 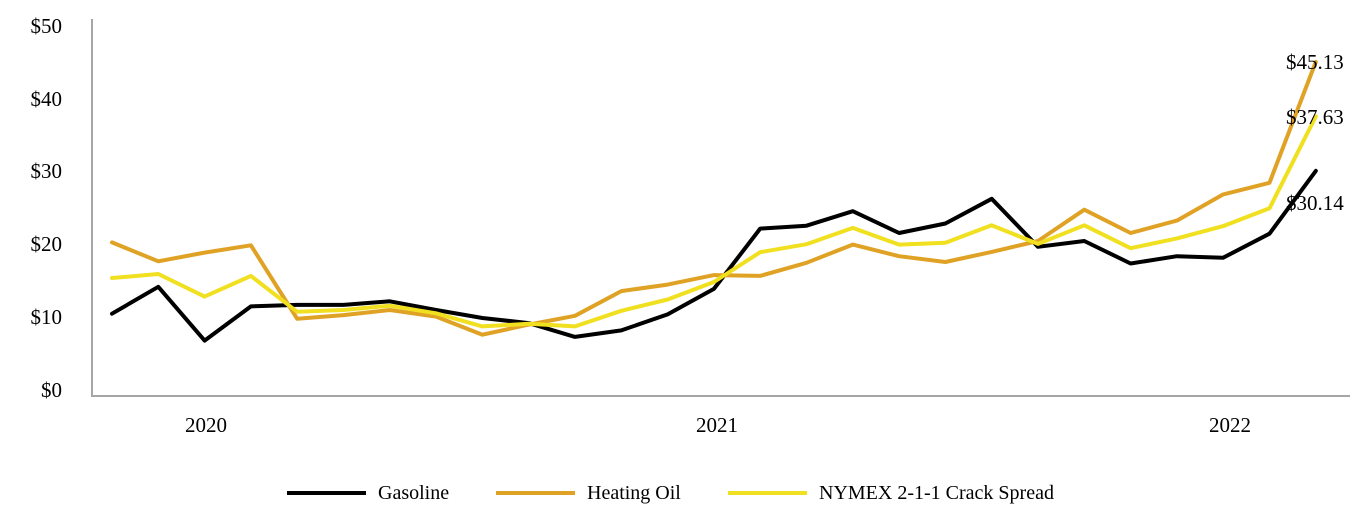 What do you see at coordinates (47, 171) in the screenshot?
I see `y-tick-30: $30` at bounding box center [47, 171].